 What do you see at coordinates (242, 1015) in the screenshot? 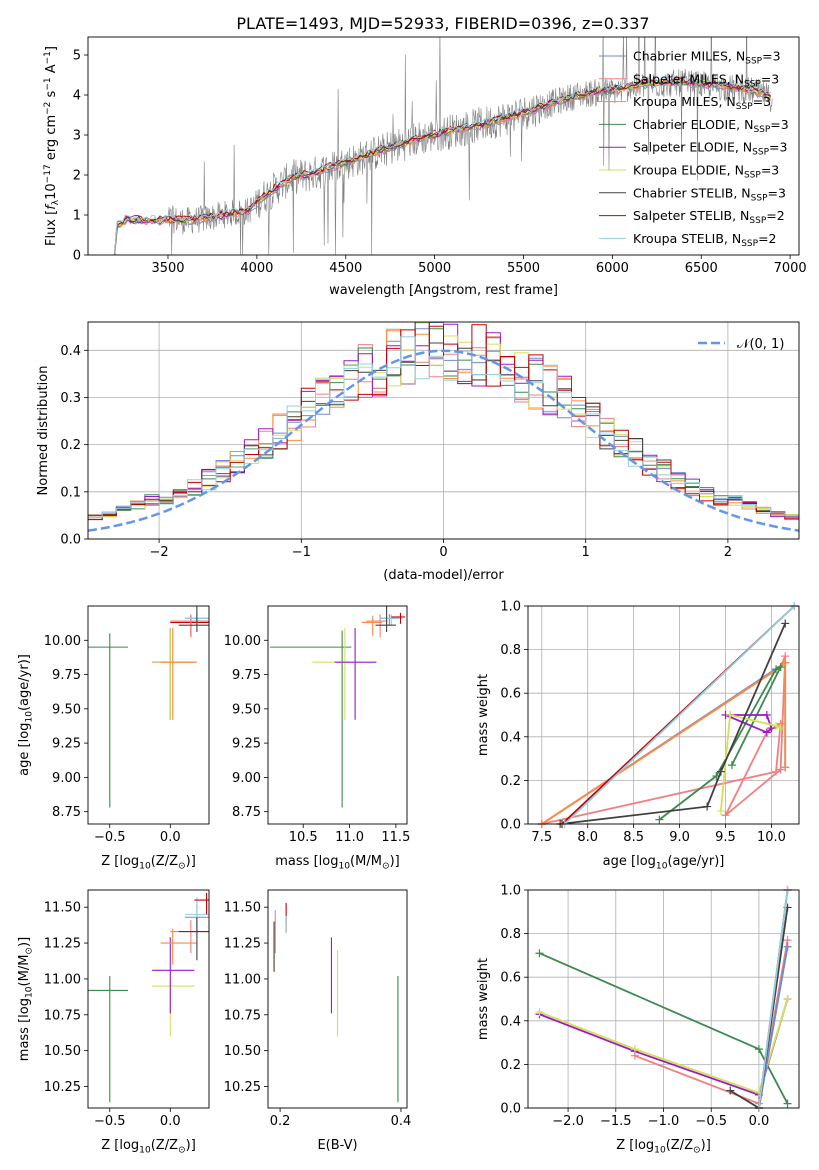
I see `y-tick-label: 10.75` at bounding box center [242, 1015].